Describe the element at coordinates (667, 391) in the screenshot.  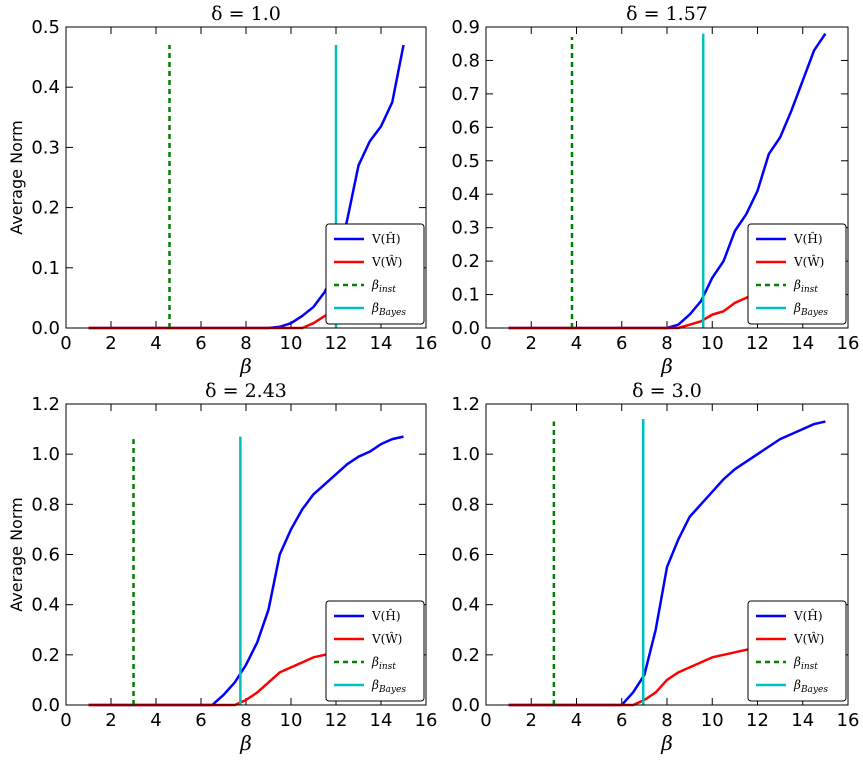
I see `chart-title: δ = 3.0` at that location.